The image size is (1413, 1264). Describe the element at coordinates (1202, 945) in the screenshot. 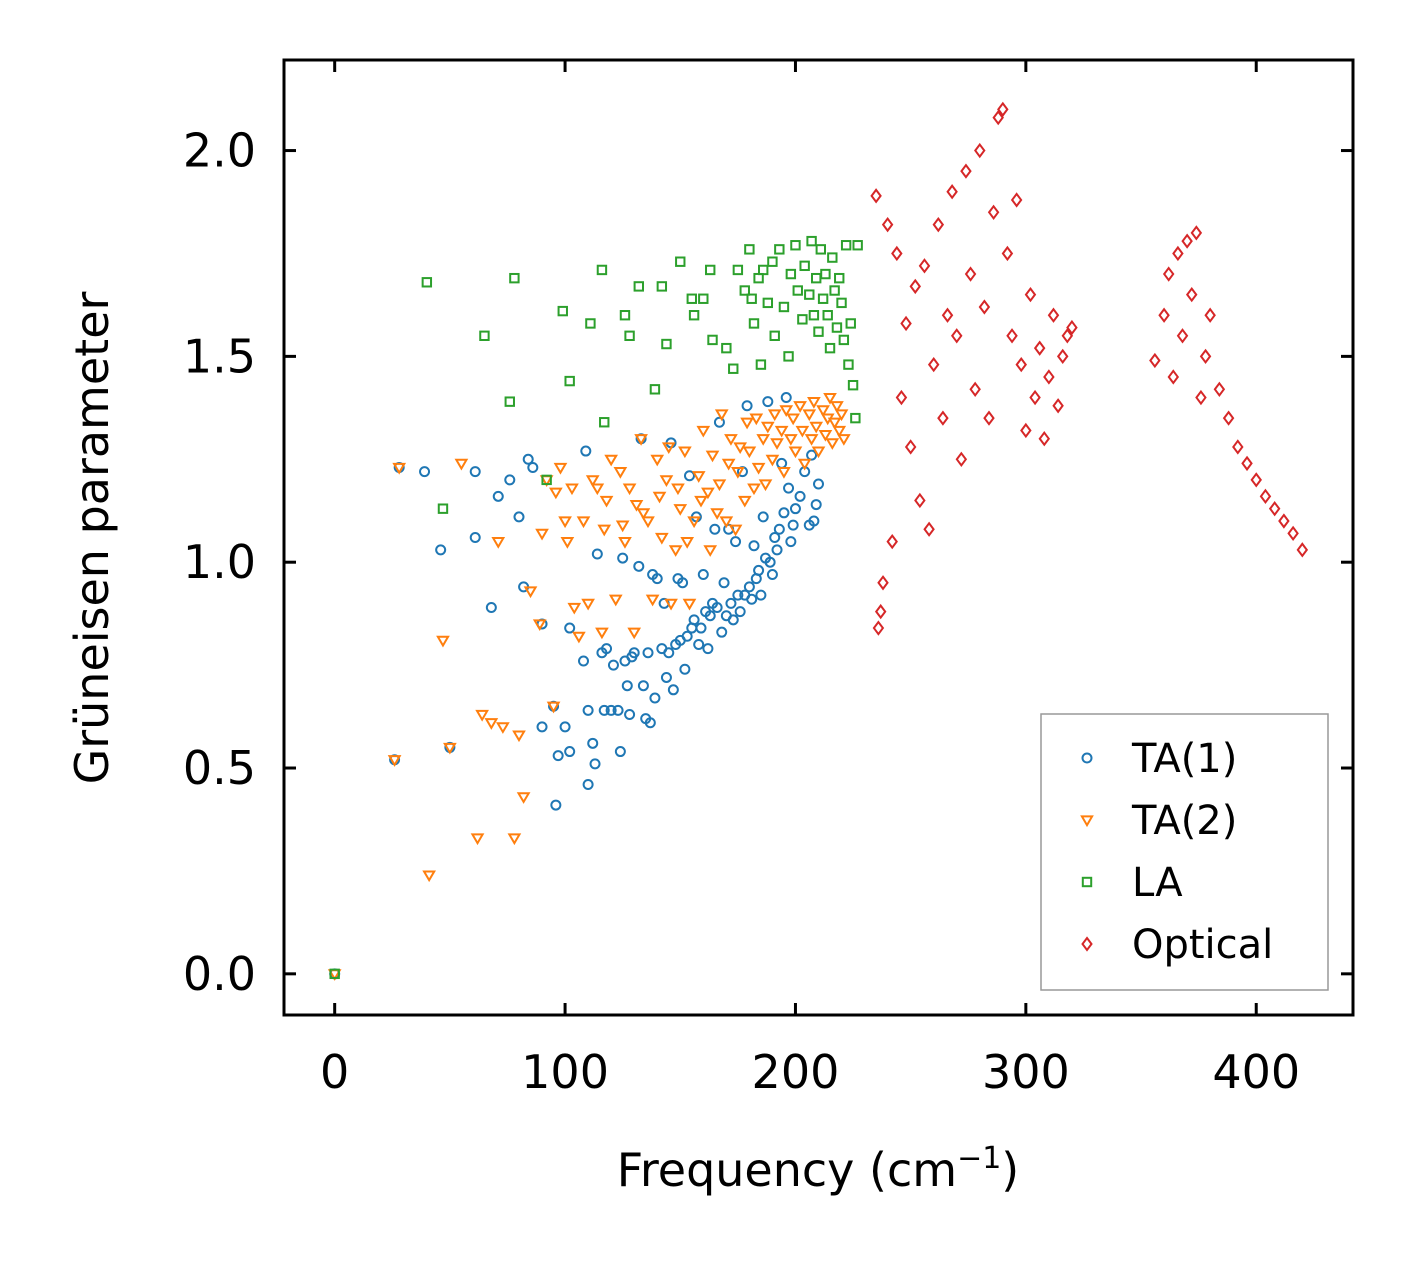

I see `legend-label-optical: Optical` at that location.